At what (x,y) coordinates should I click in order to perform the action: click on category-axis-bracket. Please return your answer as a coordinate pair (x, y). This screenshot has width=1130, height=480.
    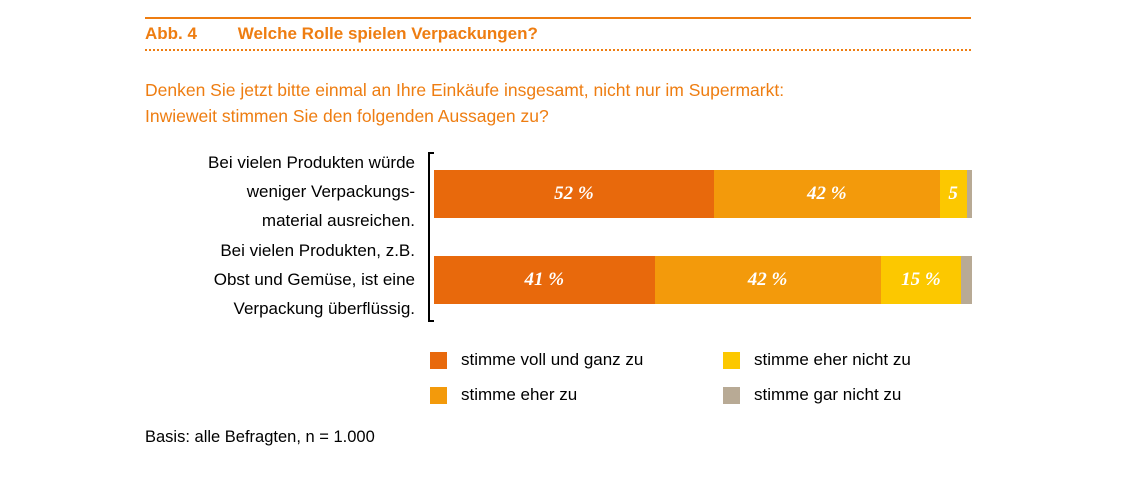
    Looking at the image, I should click on (431, 237).